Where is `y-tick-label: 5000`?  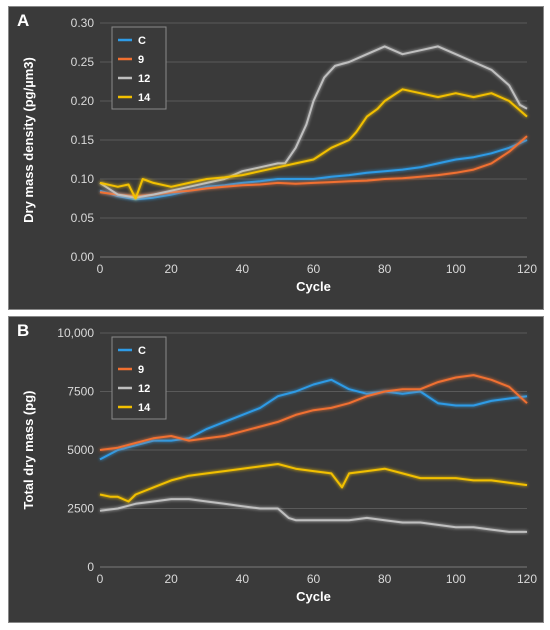
y-tick-label: 5000 is located at coordinates (80, 450).